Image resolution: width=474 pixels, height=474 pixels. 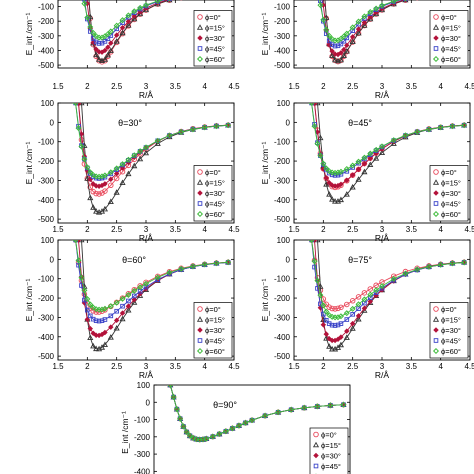 What do you see at coordinates (215, 351) in the screenshot?
I see `legend-label: ϕ=60°` at bounding box center [215, 351].